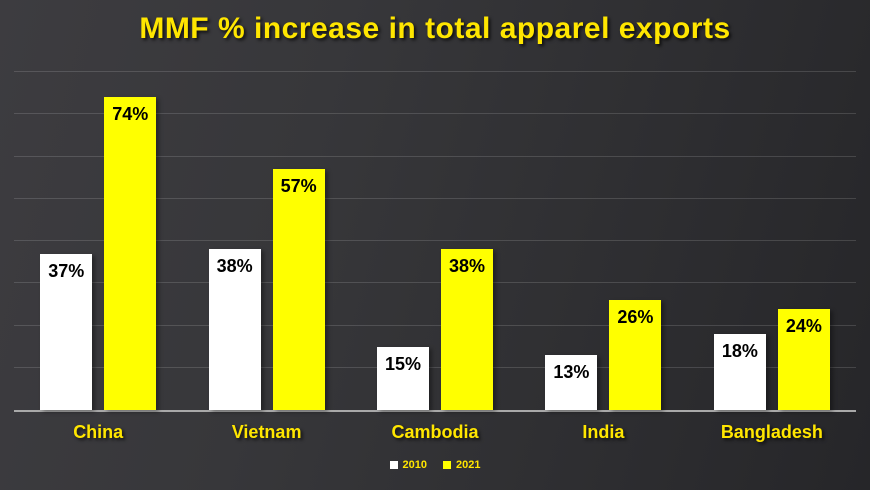 The image size is (870, 490). Describe the element at coordinates (739, 371) in the screenshot. I see `bar-2010-bangladesh: 18%` at that location.